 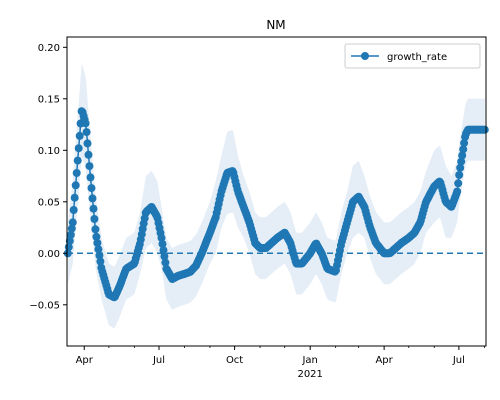 I want to click on x-axis: Apr Jul Oct Jan Apr Jul, so click(x=280, y=356).